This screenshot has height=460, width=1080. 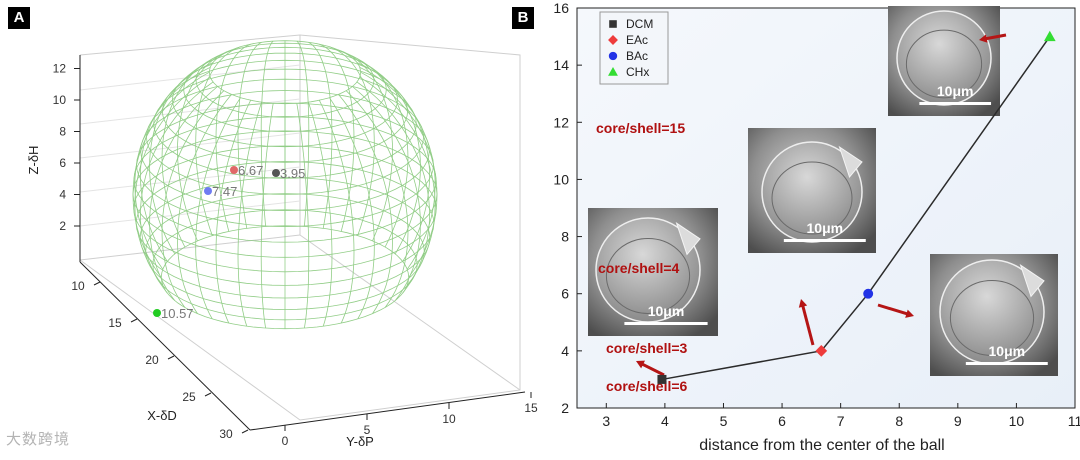 I want to click on point-label: 3.95, so click(x=292, y=173).